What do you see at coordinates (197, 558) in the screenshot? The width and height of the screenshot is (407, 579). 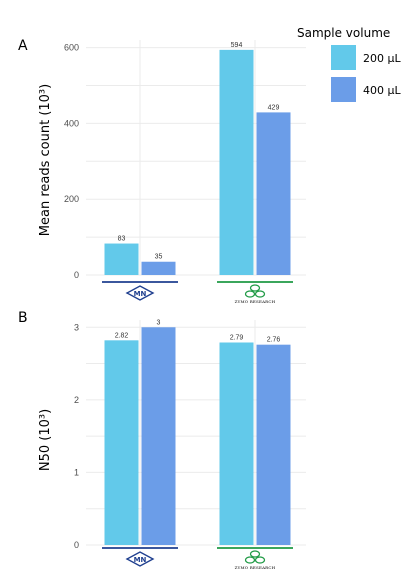 I see `panel-b-category-logos: MN ZYMO RESEARCH` at bounding box center [197, 558].